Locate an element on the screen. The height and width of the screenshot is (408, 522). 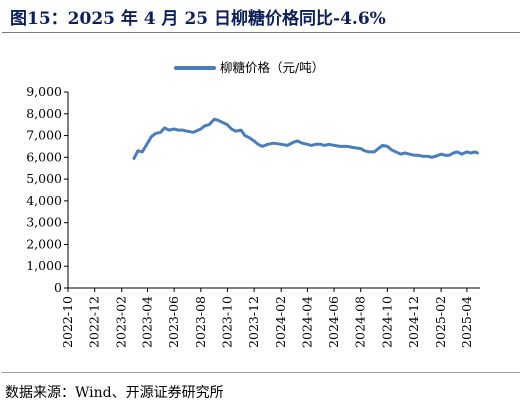
chart-legend: 柳糖价格（元/吨） is located at coordinates (249, 67).